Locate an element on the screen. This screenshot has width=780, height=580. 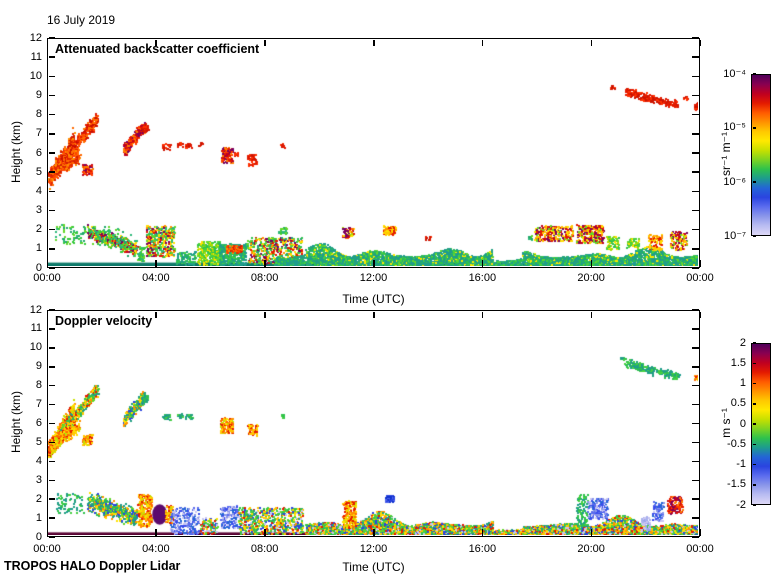
y-tick-label: 6 is located at coordinates (38, 423).